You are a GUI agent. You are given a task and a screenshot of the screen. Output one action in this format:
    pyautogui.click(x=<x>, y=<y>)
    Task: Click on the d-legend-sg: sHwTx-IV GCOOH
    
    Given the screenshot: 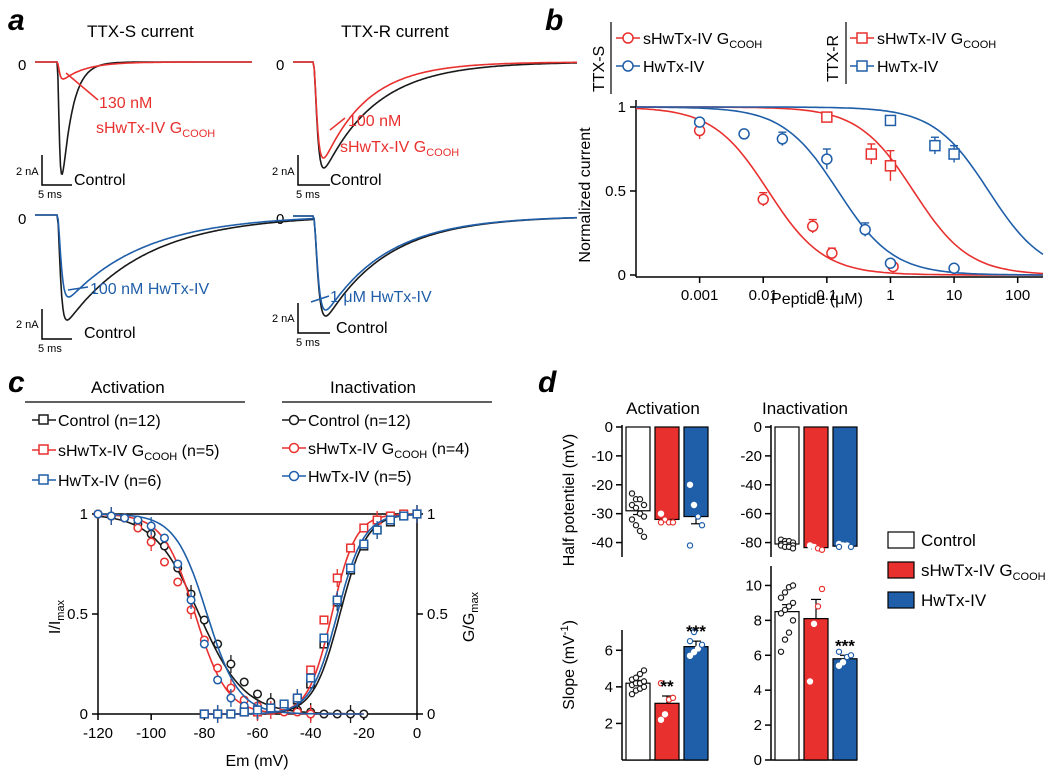 What is the action you would take?
    pyautogui.click(x=966, y=572)
    